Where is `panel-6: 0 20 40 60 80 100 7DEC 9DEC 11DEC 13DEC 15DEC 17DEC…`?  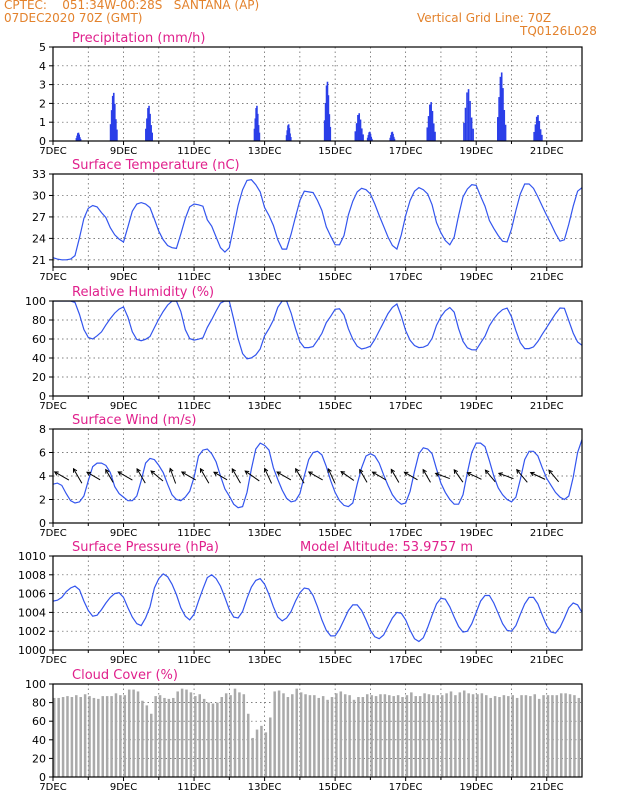 panel-6: 0 20 40 60 80 100 7DEC 9DEC 11DEC 13DEC 15DEC 17DEC… is located at coordinates (320, 730).